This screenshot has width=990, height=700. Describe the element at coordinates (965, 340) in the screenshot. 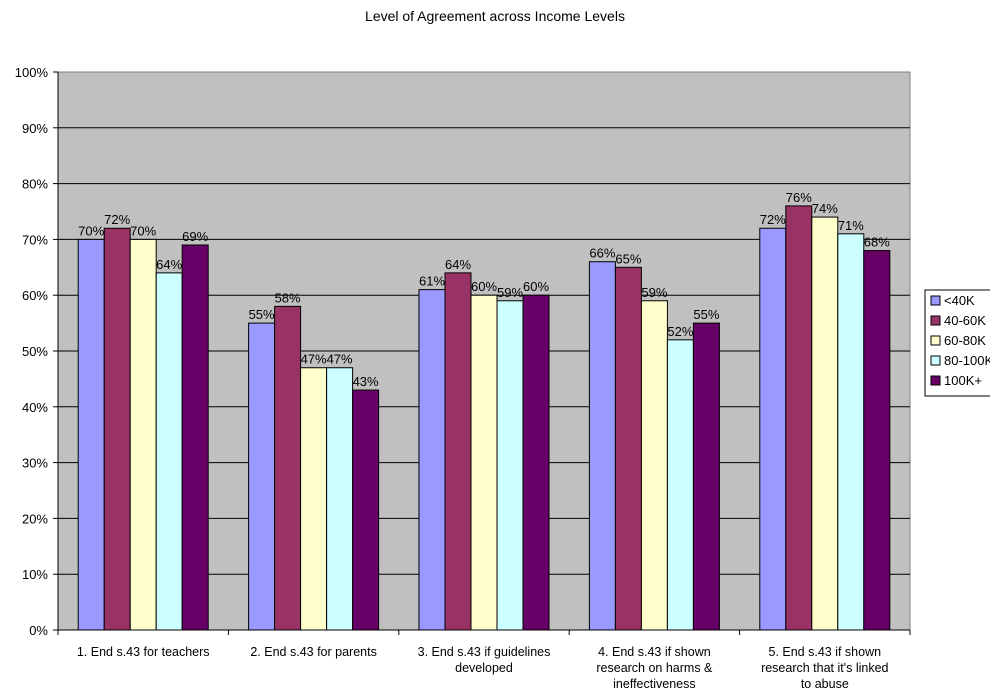

I see `legend-label: 60-80K` at that location.